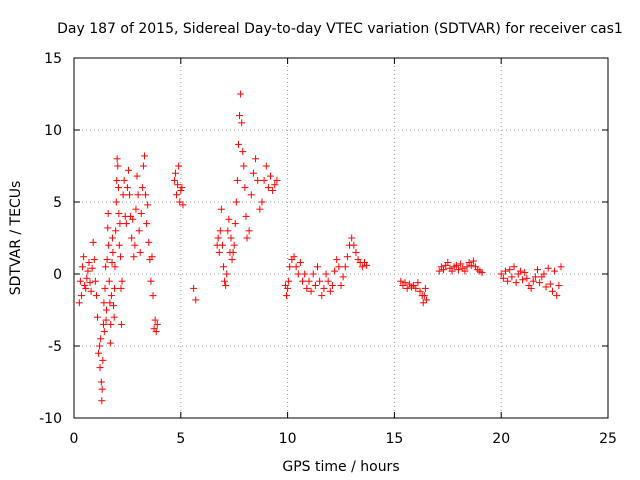  I want to click on x-tick-labels: 0 5 10 15 20 25, so click(343, 439).